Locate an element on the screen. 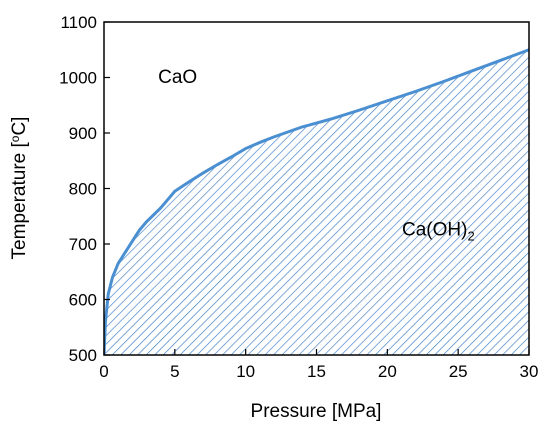 The image size is (550, 433). x-axis-ticks: 0 5 10 15 20 25 30 is located at coordinates (318, 365).